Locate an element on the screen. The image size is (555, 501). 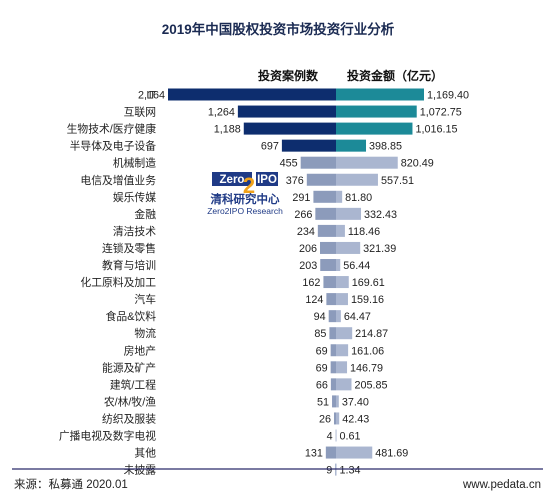
value-label-cases: 124 is located at coordinates (314, 300).